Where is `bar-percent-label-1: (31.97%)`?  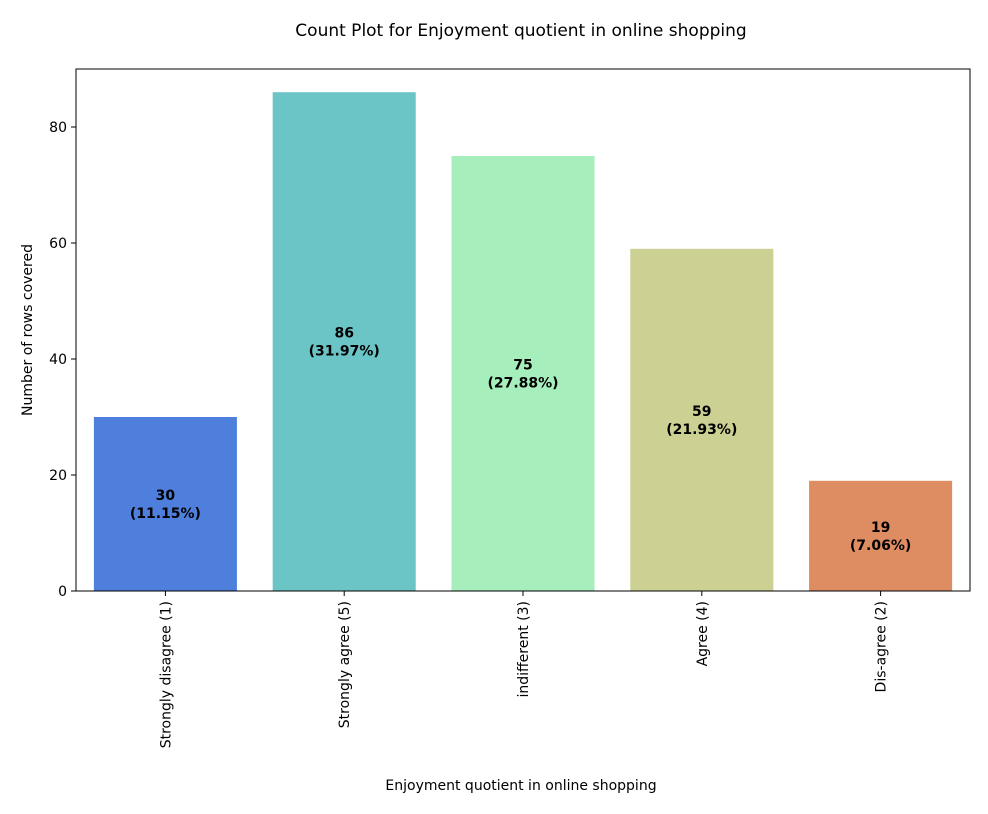 bar-percent-label-1: (31.97%) is located at coordinates (344, 352).